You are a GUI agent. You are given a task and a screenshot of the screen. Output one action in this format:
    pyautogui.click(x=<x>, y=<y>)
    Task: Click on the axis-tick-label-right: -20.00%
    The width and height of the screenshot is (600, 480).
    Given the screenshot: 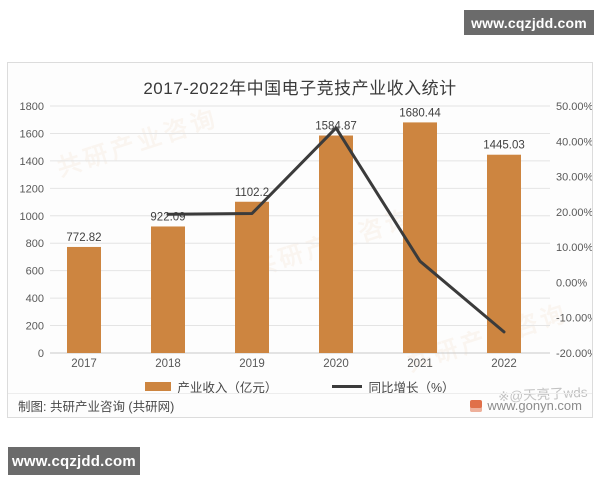 What is the action you would take?
    pyautogui.click(x=574, y=354)
    